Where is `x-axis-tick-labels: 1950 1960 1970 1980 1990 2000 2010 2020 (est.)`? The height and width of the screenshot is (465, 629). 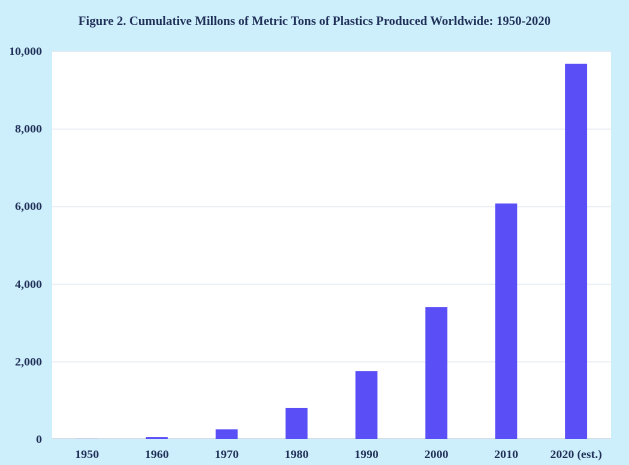 x-axis-tick-labels: 1950 1960 1970 1980 1990 2000 2010 2020 (est.) is located at coordinates (338, 454).